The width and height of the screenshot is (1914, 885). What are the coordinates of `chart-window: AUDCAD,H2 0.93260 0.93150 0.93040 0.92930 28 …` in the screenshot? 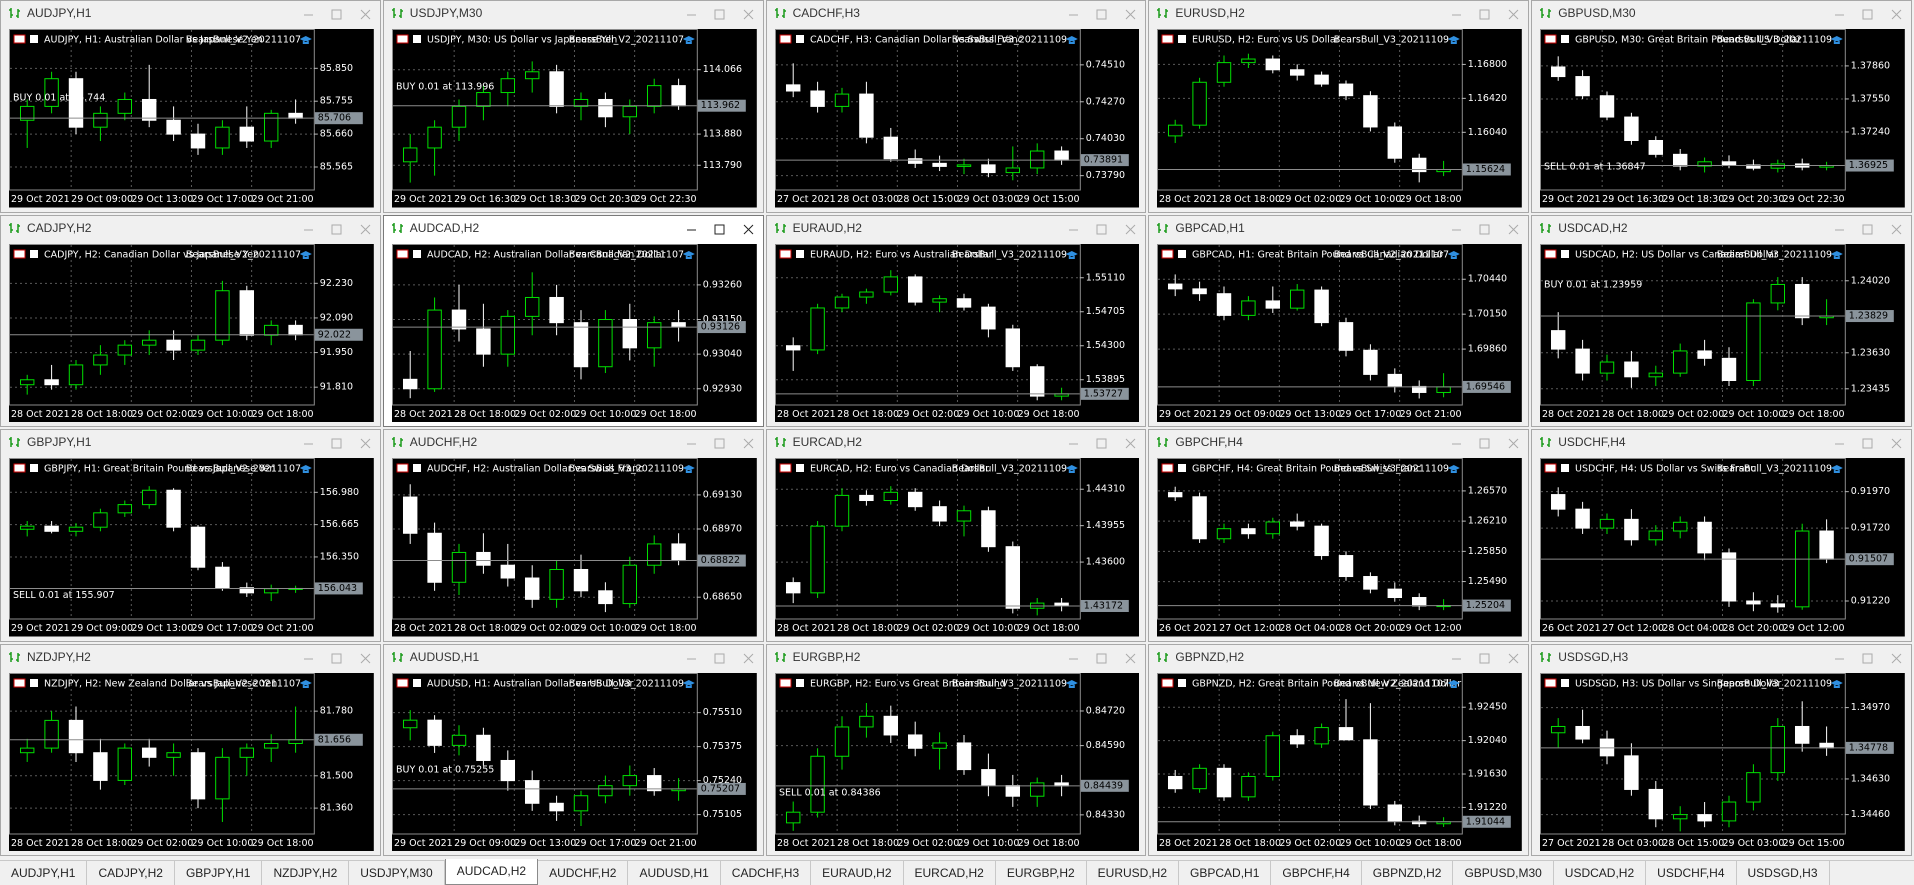 It's located at (573, 320).